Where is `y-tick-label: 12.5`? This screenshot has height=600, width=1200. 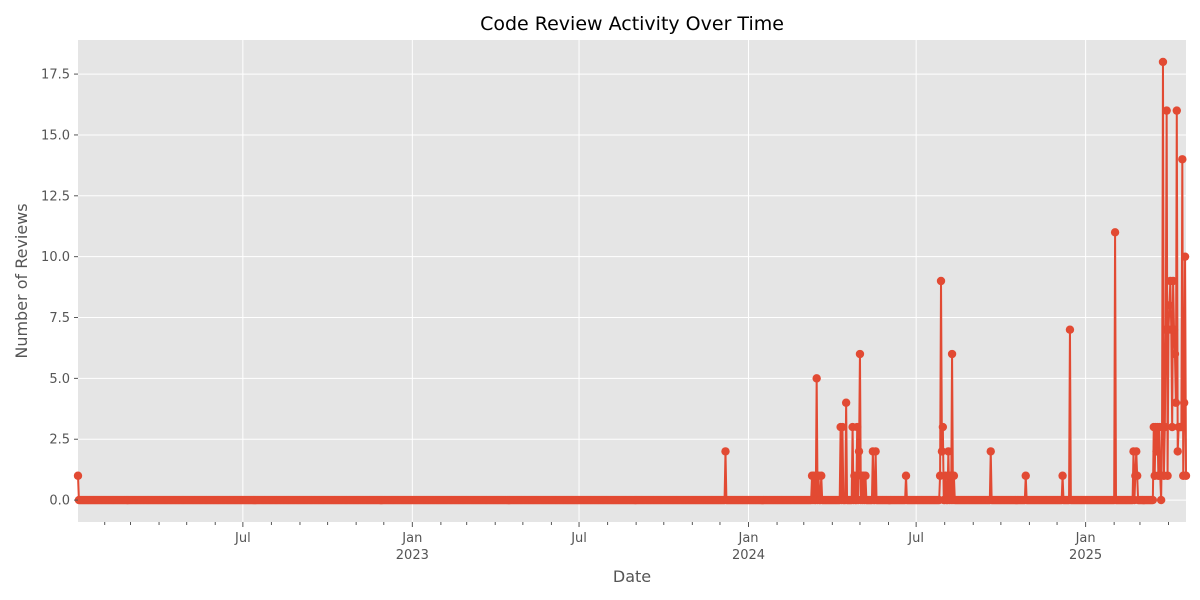 y-tick-label: 12.5 is located at coordinates (55, 196).